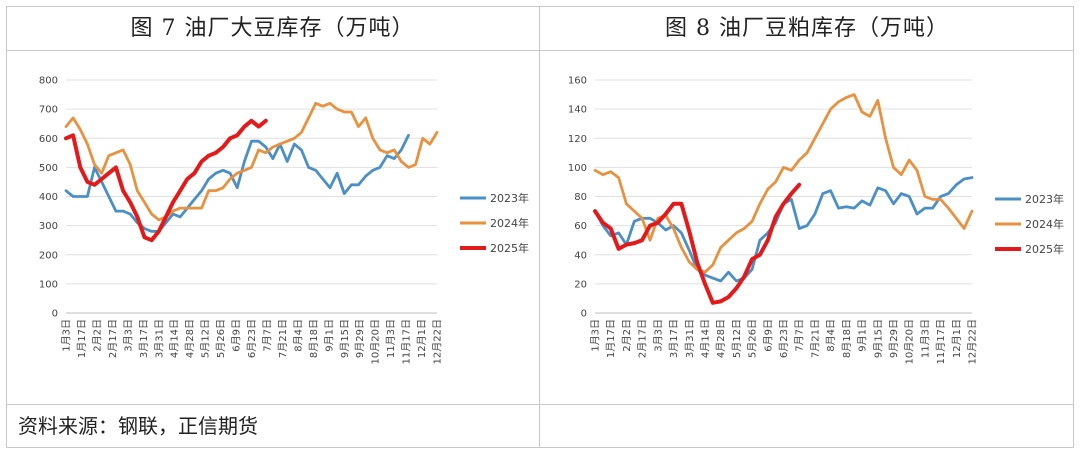 This screenshot has width=1080, height=454. What do you see at coordinates (48, 255) in the screenshot?
I see `y-tick-label: 200` at bounding box center [48, 255].